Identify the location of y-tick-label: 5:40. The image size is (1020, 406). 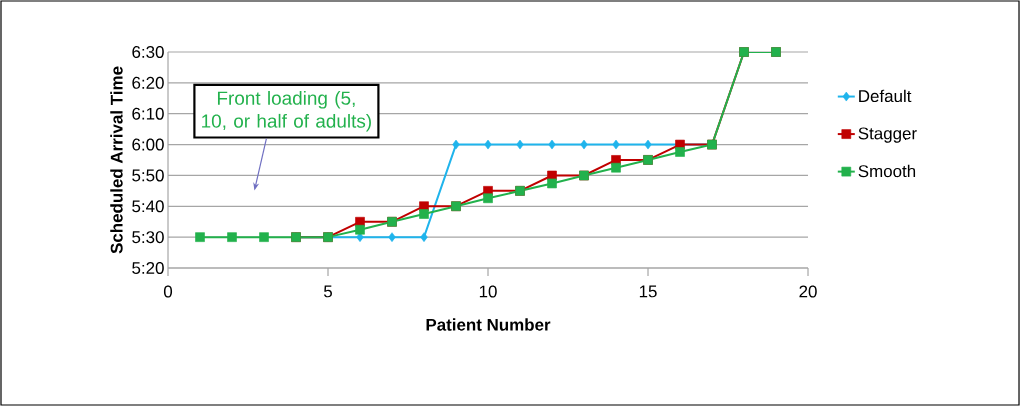
(148, 206).